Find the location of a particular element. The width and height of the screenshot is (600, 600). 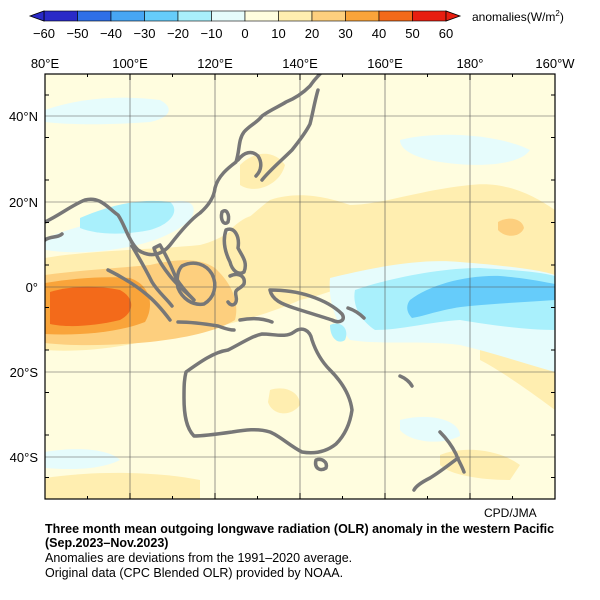

coastline-malay-peninsula is located at coordinates (152, 276).